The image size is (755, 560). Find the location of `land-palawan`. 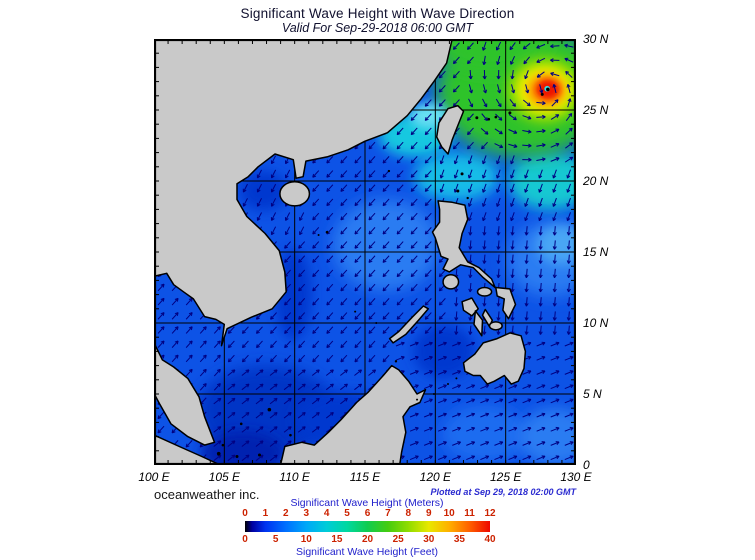

land-palawan is located at coordinates (409, 324).